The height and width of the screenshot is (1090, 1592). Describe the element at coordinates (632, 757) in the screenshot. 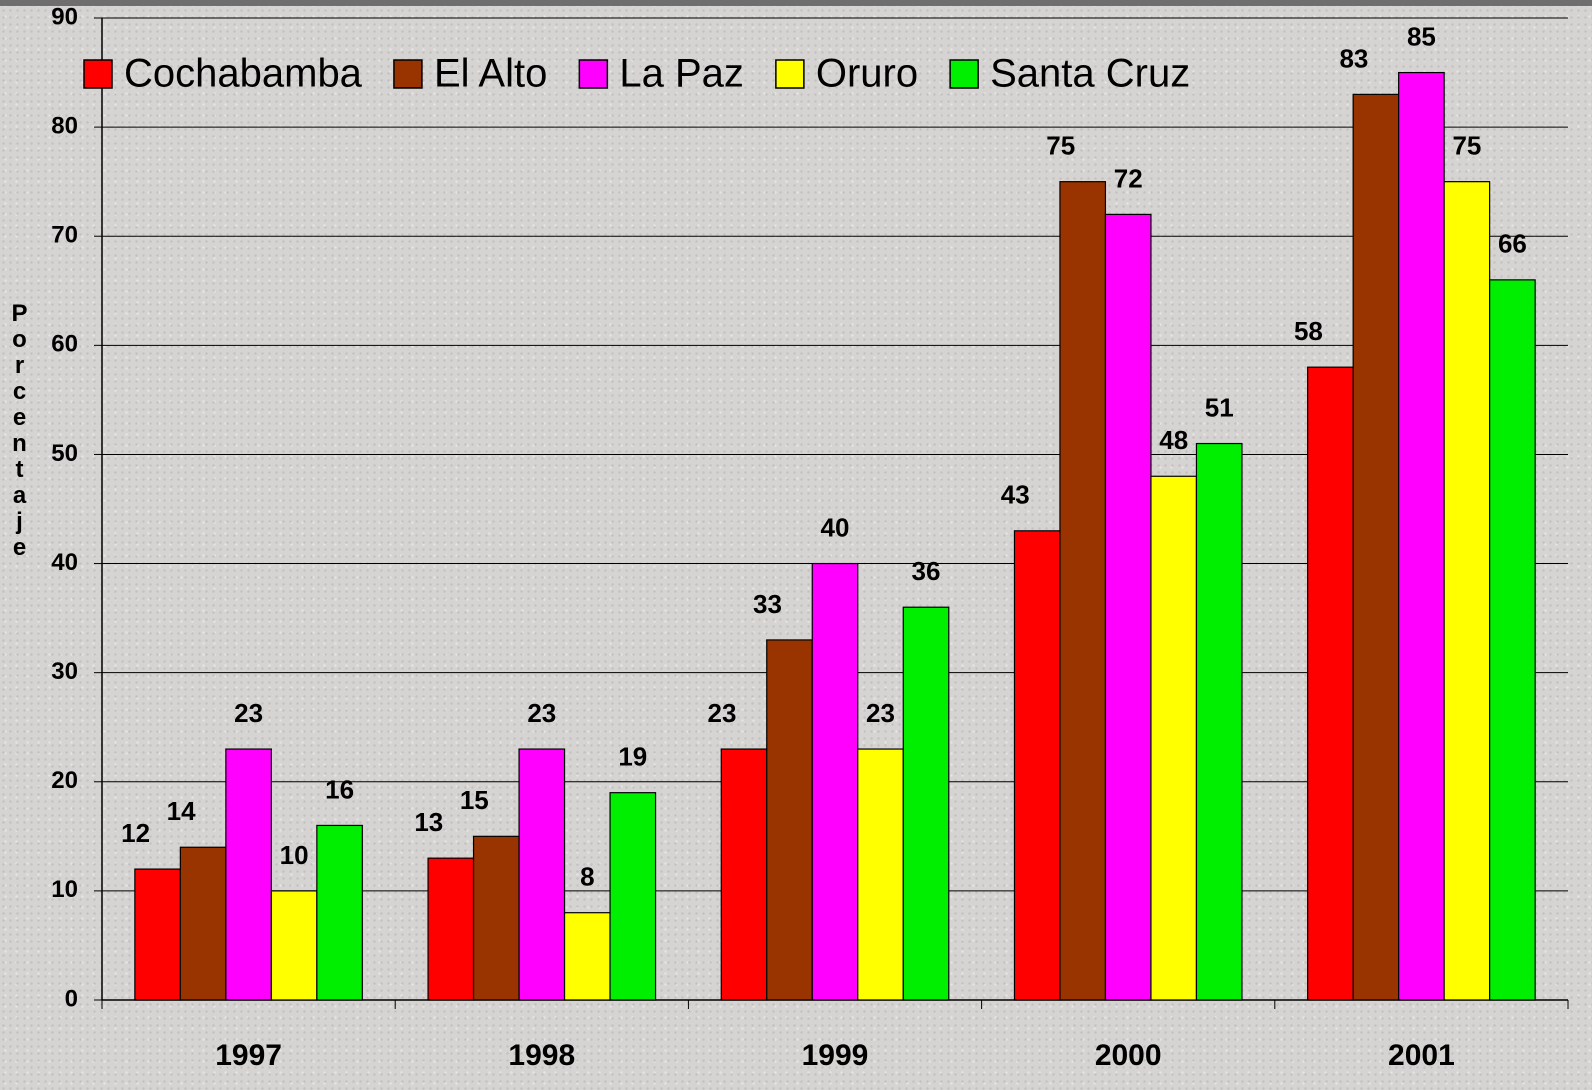

I see `data-label: 19` at that location.